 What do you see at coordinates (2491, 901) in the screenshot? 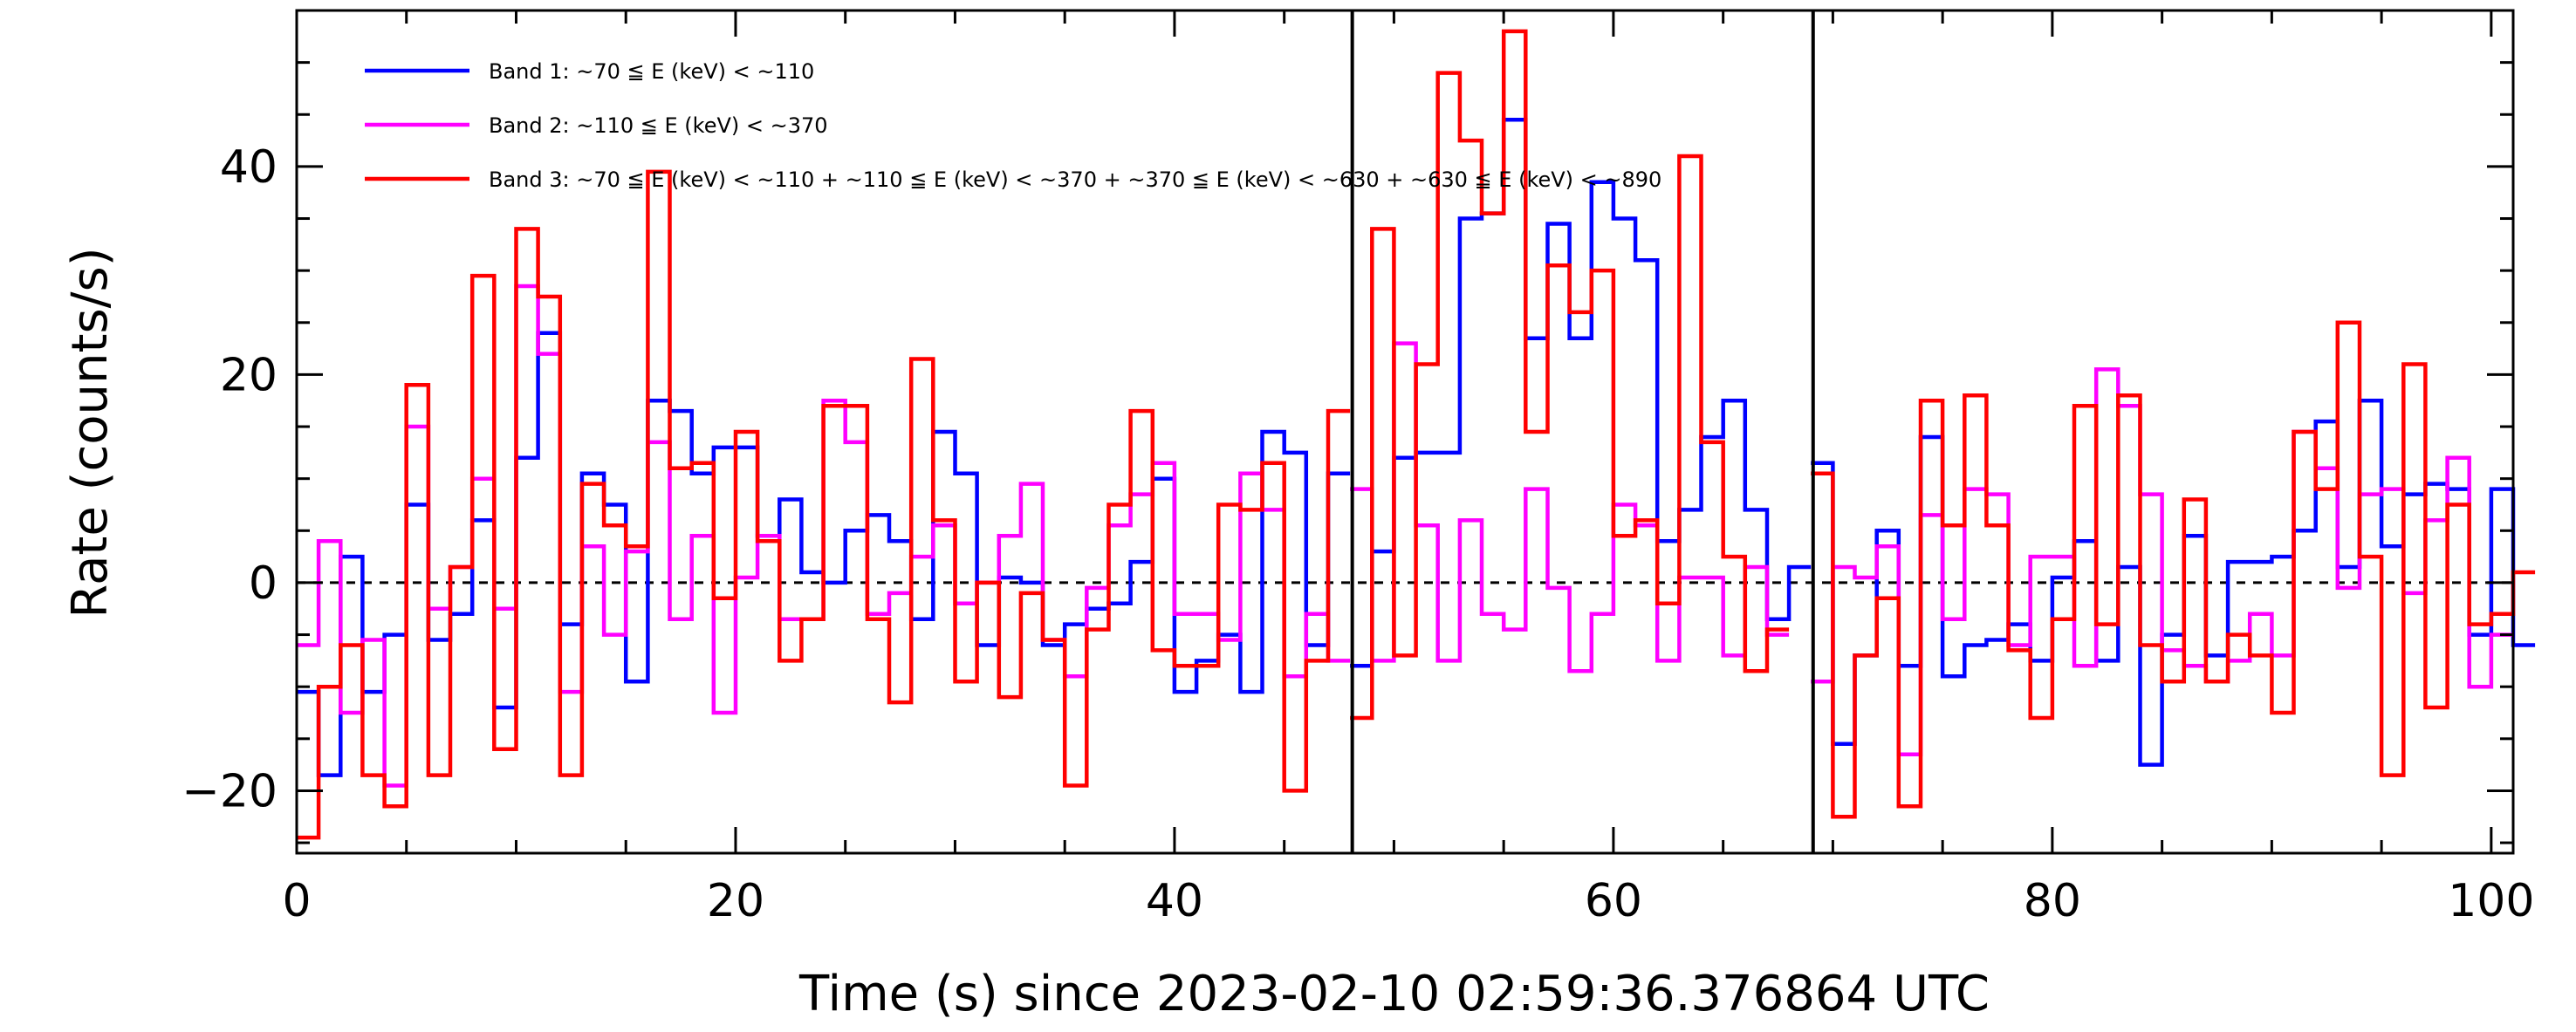
I see `x-tick-label: 100` at bounding box center [2491, 901].